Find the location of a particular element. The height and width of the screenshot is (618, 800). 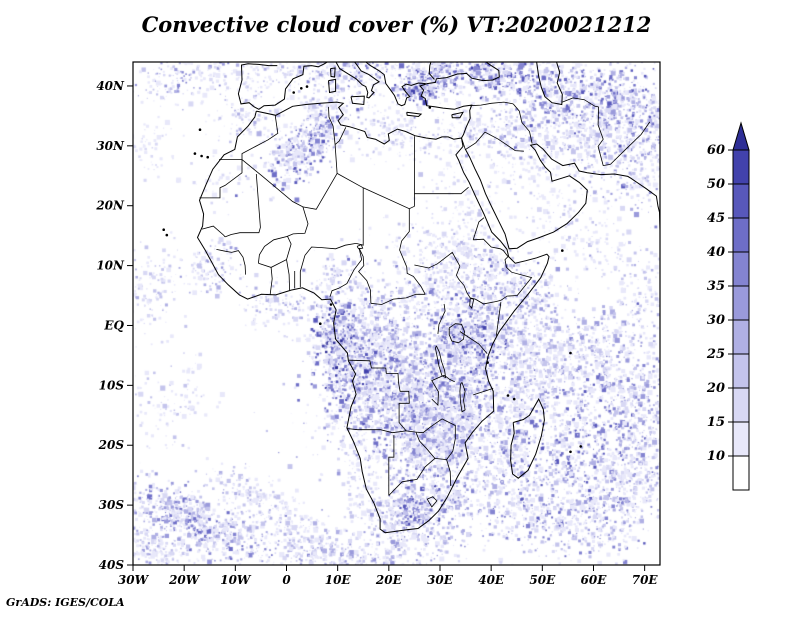

x-tick-label: 20W is located at coordinates (184, 580).